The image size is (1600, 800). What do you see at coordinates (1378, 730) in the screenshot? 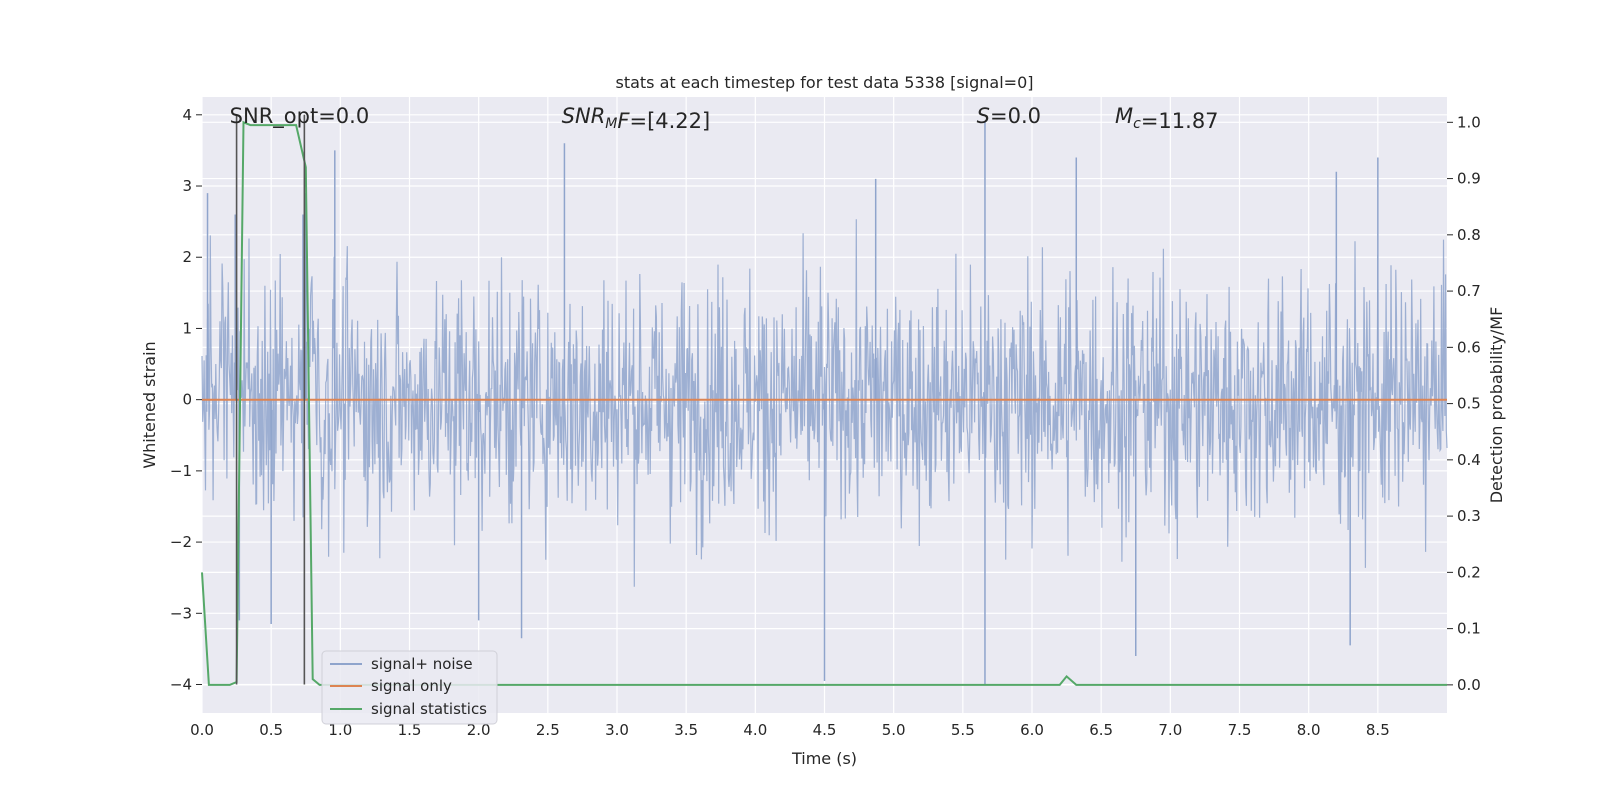
I see `x-tick-label: 8.5` at bounding box center [1378, 730].